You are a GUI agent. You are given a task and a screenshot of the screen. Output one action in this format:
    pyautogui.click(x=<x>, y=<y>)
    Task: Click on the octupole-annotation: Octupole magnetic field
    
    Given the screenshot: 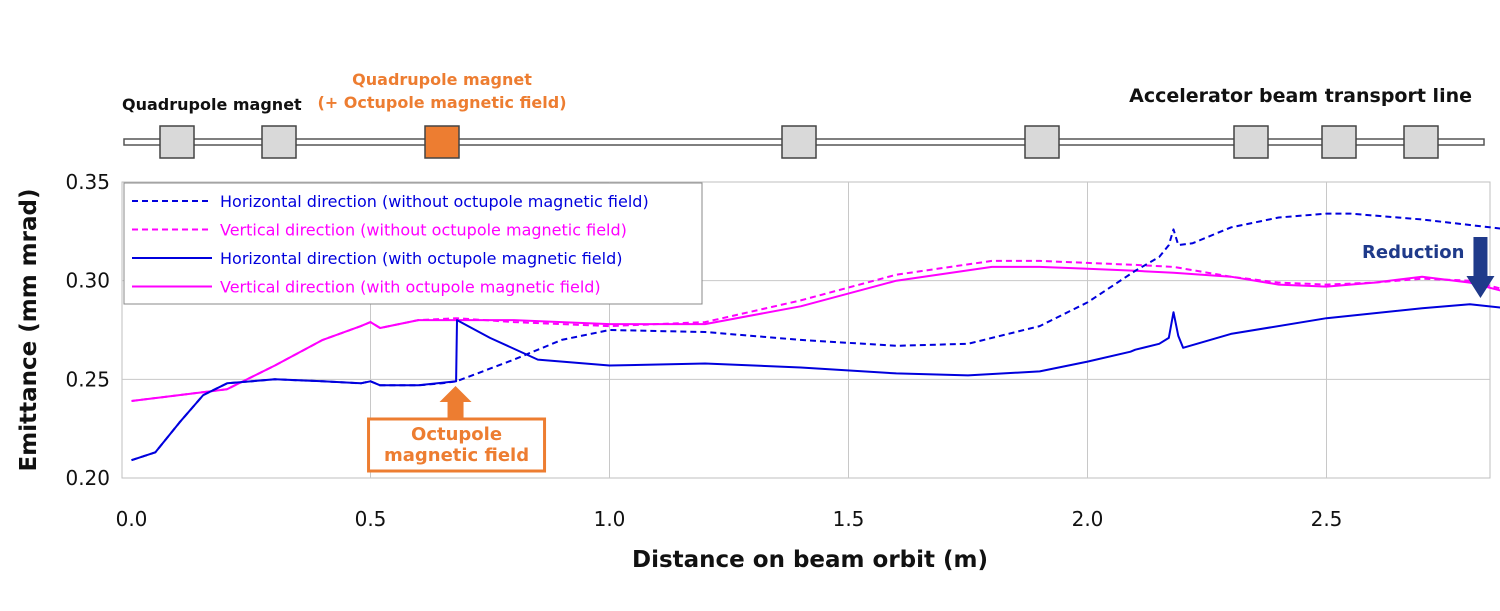 What is the action you would take?
    pyautogui.click(x=457, y=429)
    